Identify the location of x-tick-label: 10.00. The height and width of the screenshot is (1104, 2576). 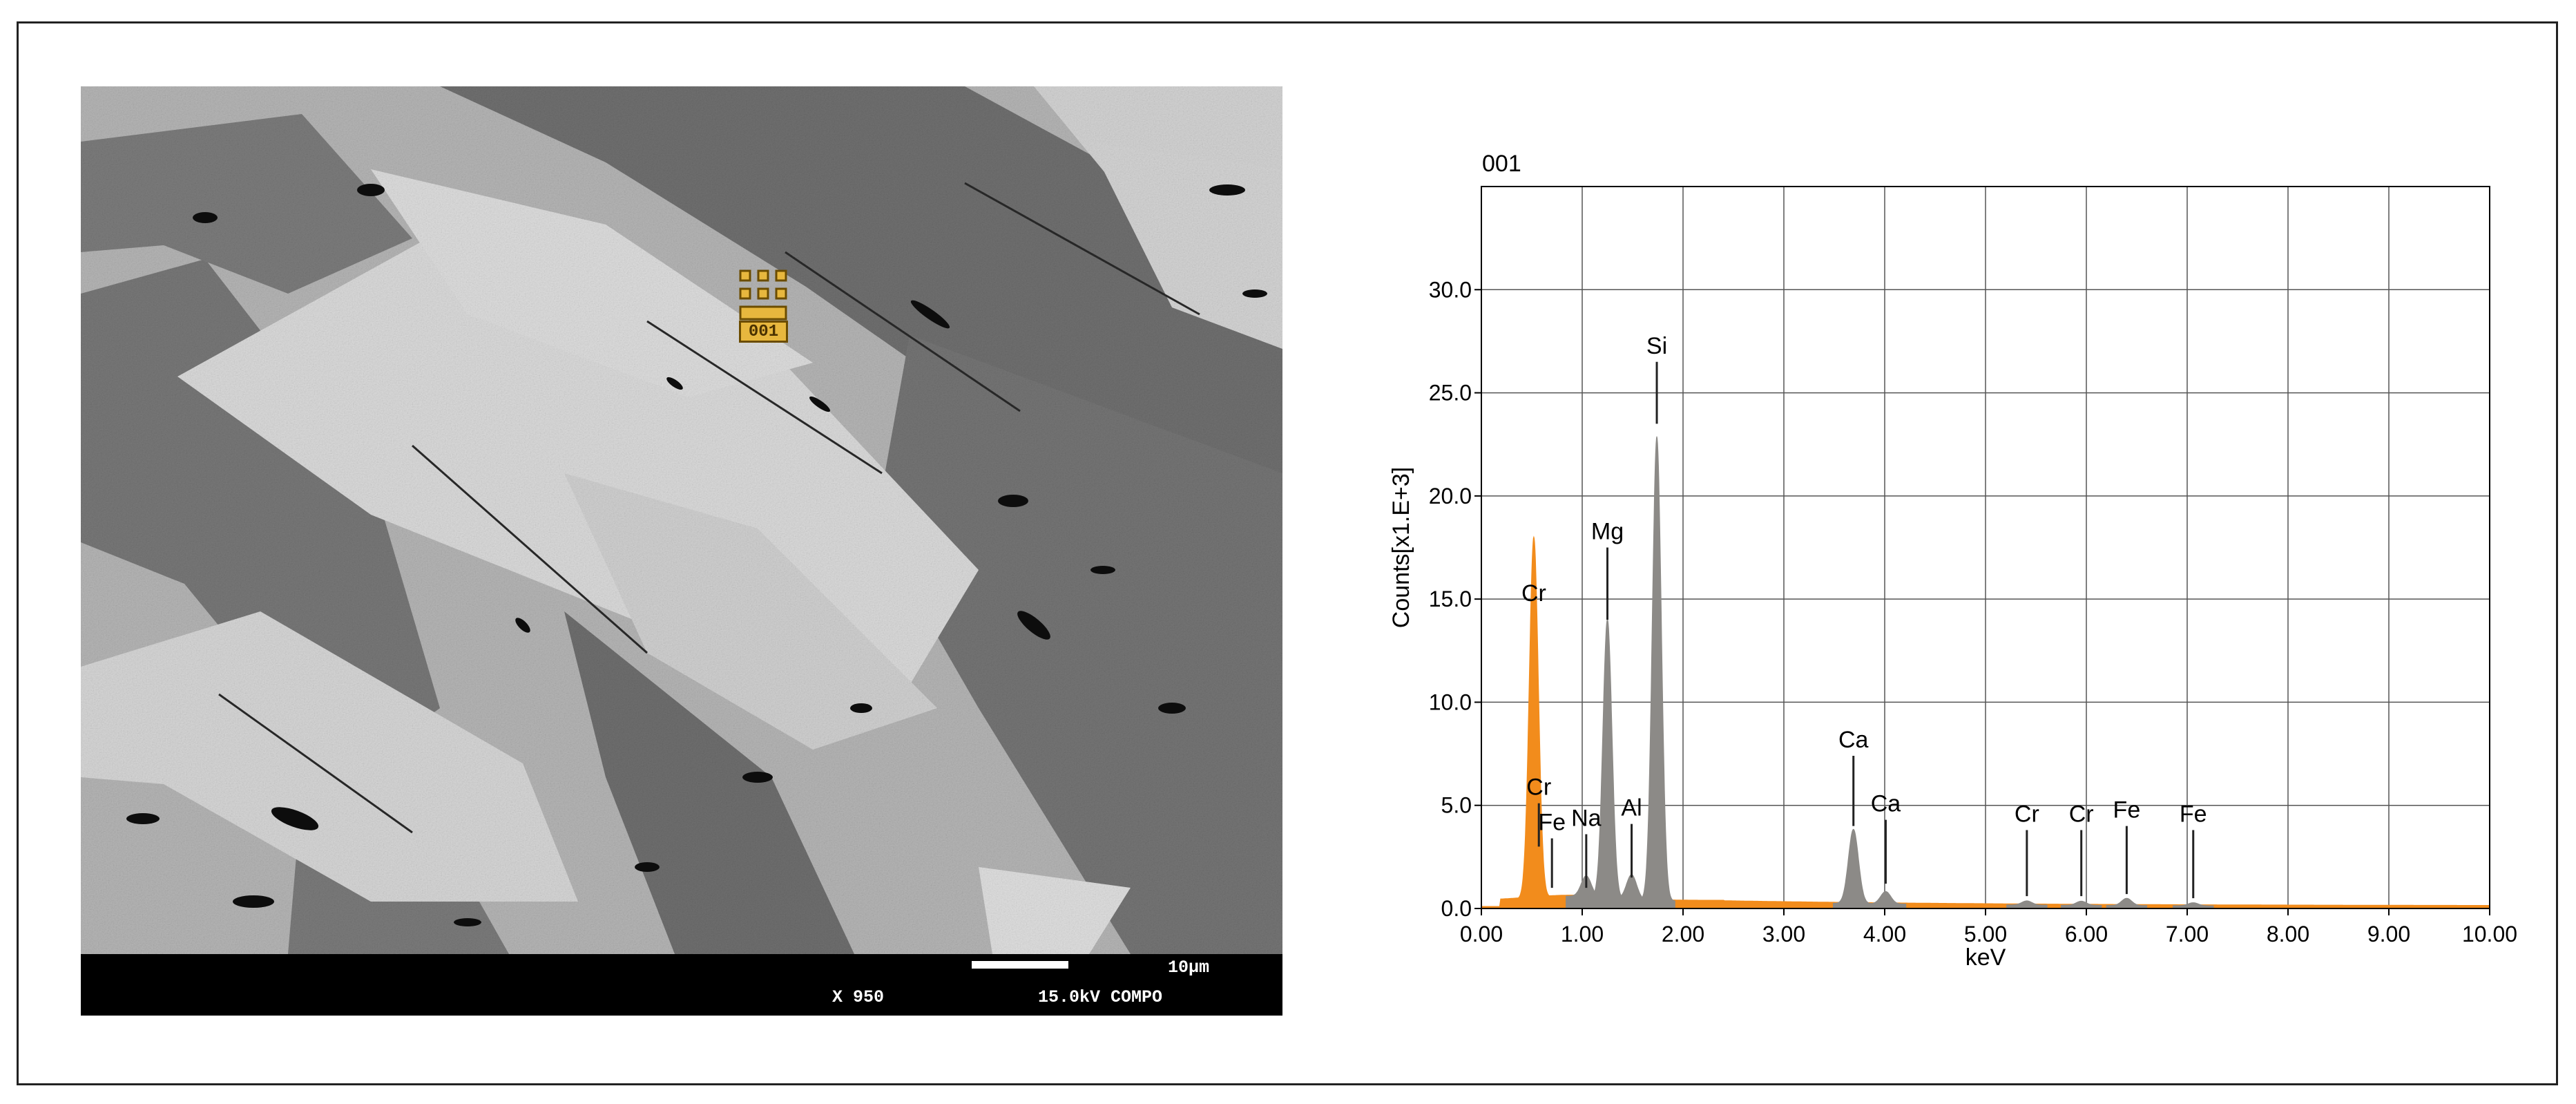
(2489, 934).